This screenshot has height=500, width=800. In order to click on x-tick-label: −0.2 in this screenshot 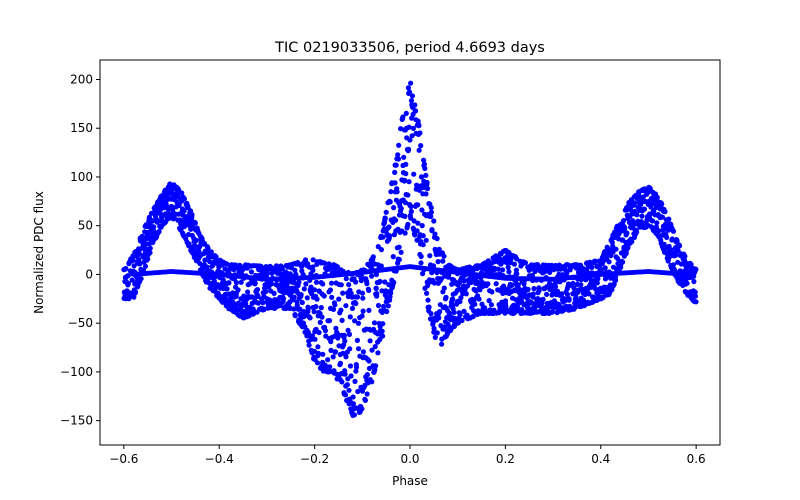, I will do `click(314, 459)`.